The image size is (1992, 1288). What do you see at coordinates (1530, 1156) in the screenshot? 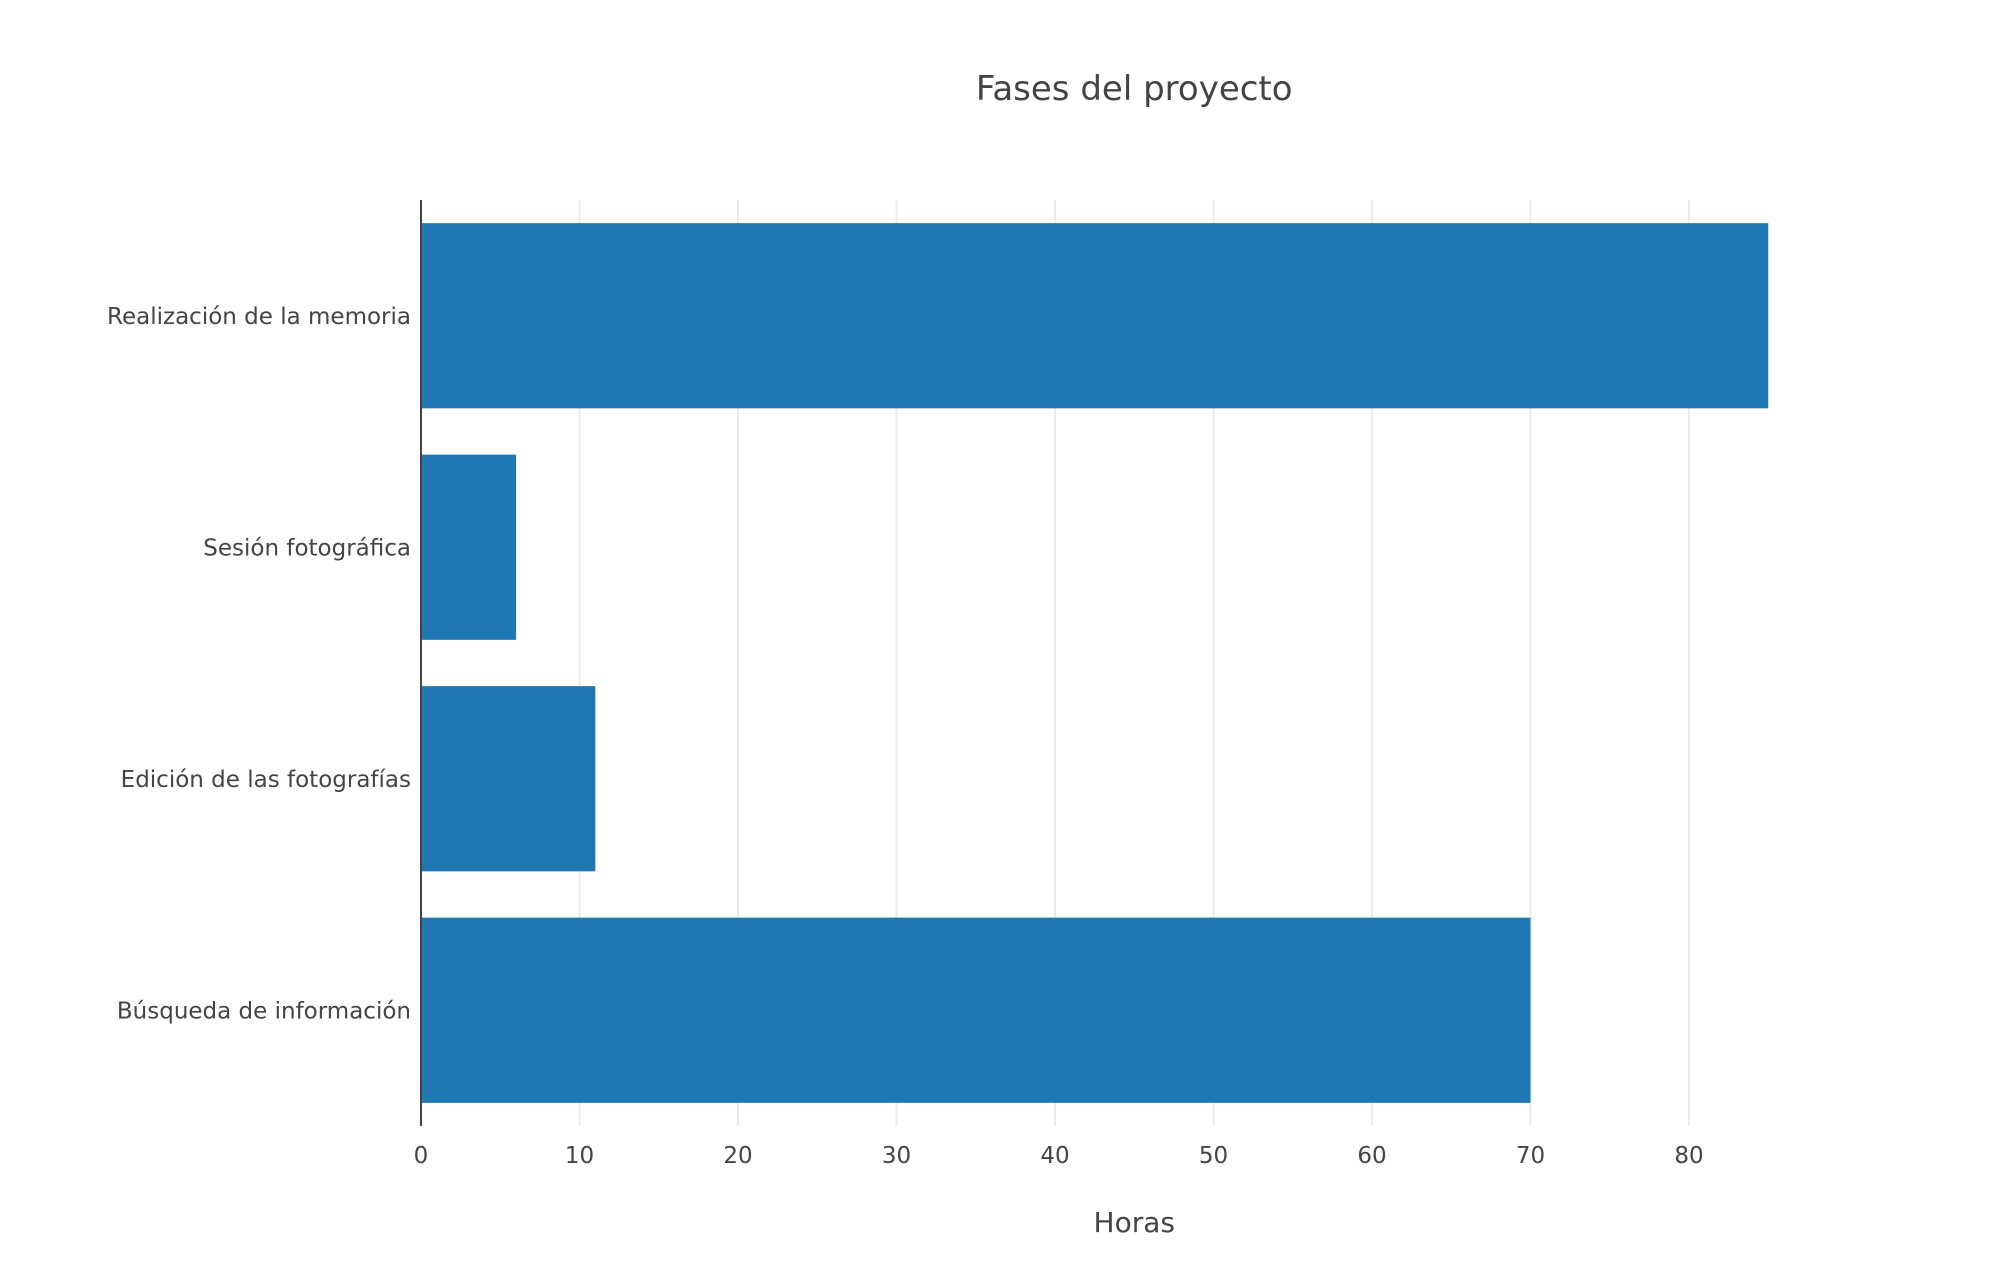
I see `x-tick-label: 70` at bounding box center [1530, 1156].